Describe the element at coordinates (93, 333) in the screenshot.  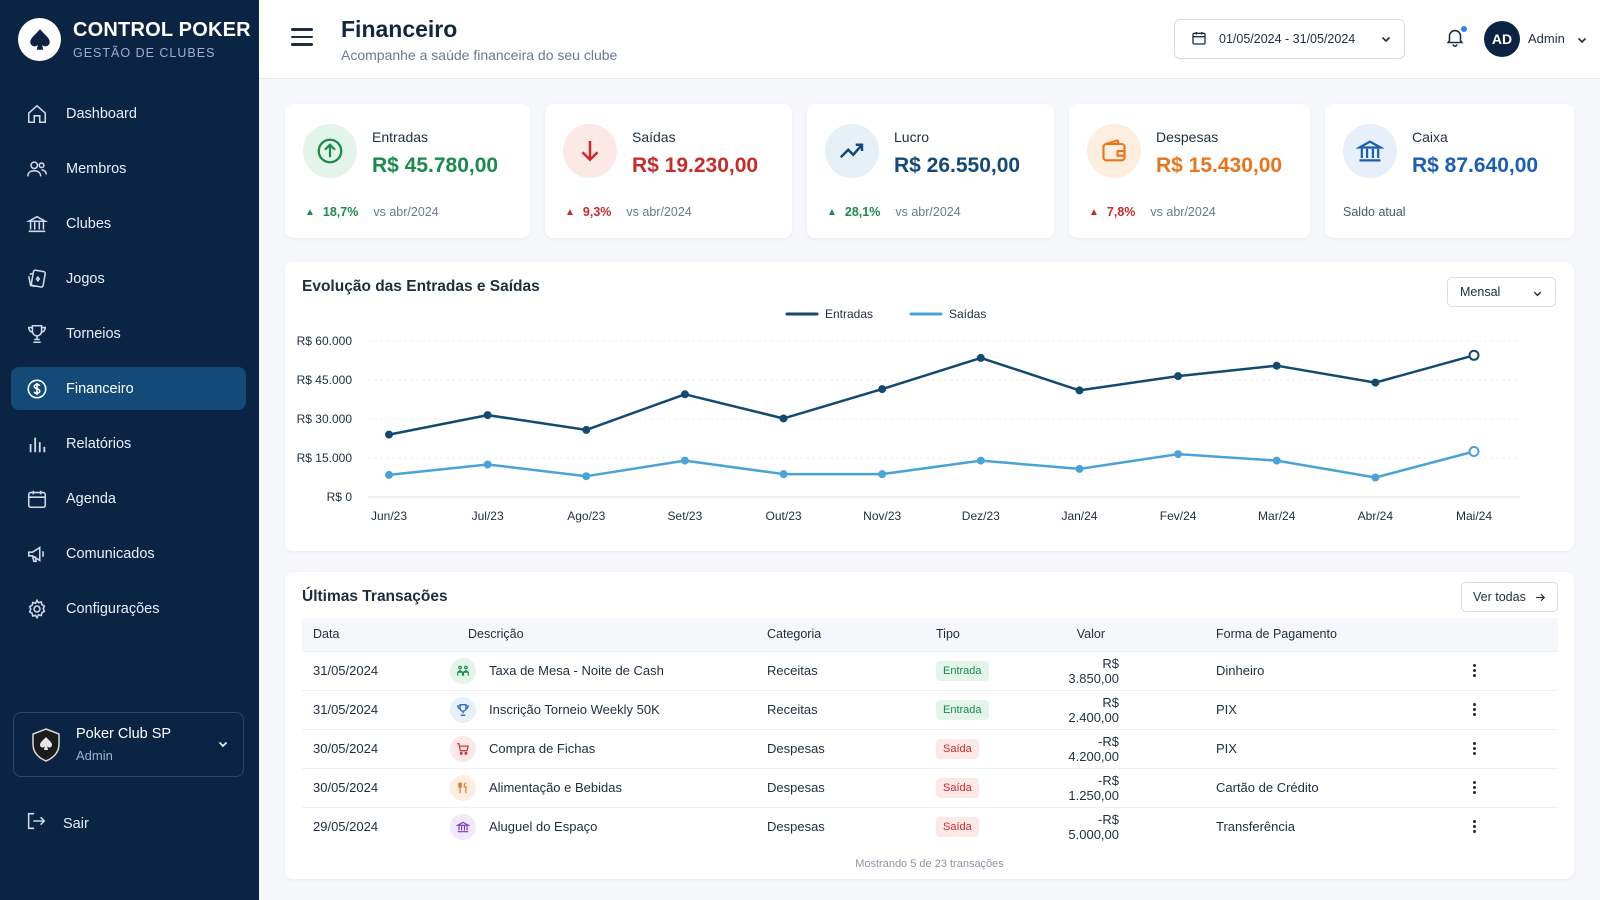
I see `sidebar-item-label: Torneios` at that location.